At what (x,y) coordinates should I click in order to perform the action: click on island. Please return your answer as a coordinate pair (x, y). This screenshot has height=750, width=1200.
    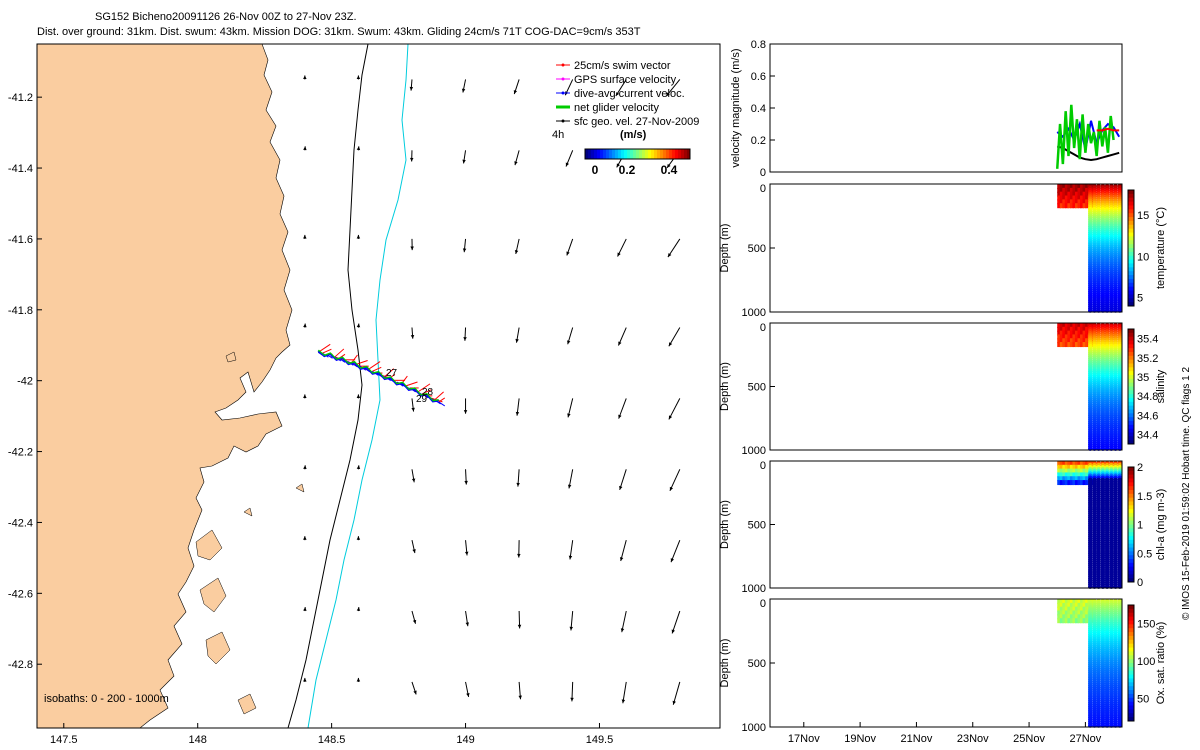
    Looking at the image, I should click on (213, 595).